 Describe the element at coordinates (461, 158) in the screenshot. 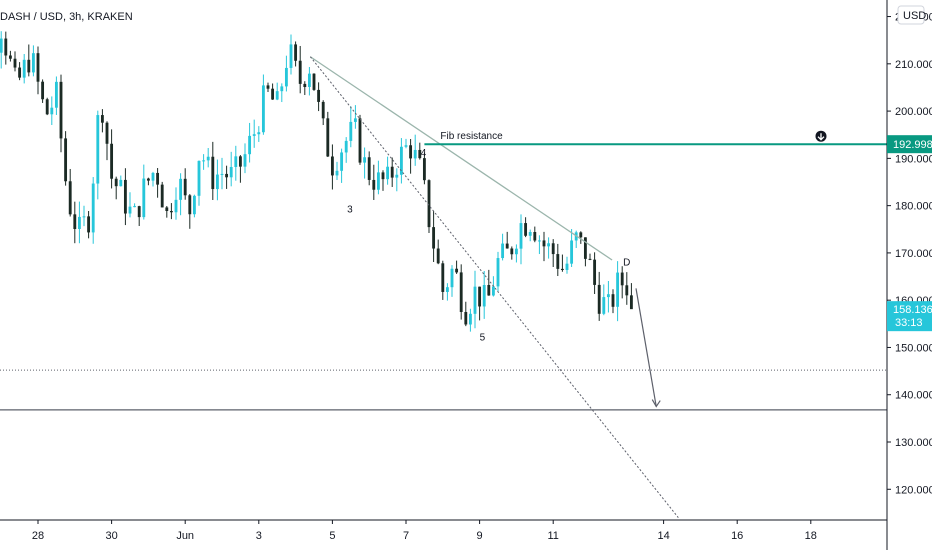

I see `trend-line` at that location.